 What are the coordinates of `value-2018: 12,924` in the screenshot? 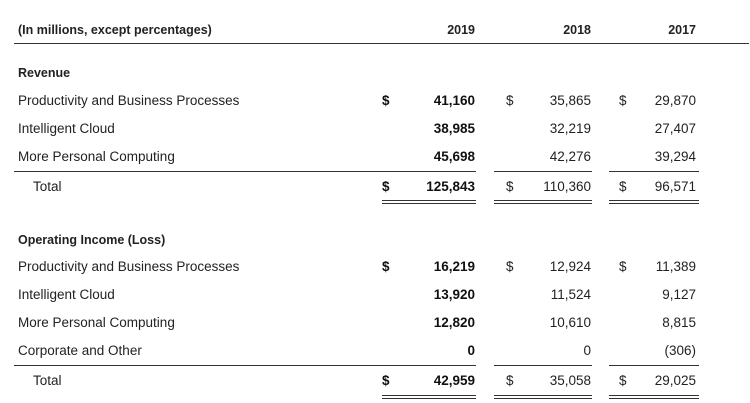 It's located at (570, 266).